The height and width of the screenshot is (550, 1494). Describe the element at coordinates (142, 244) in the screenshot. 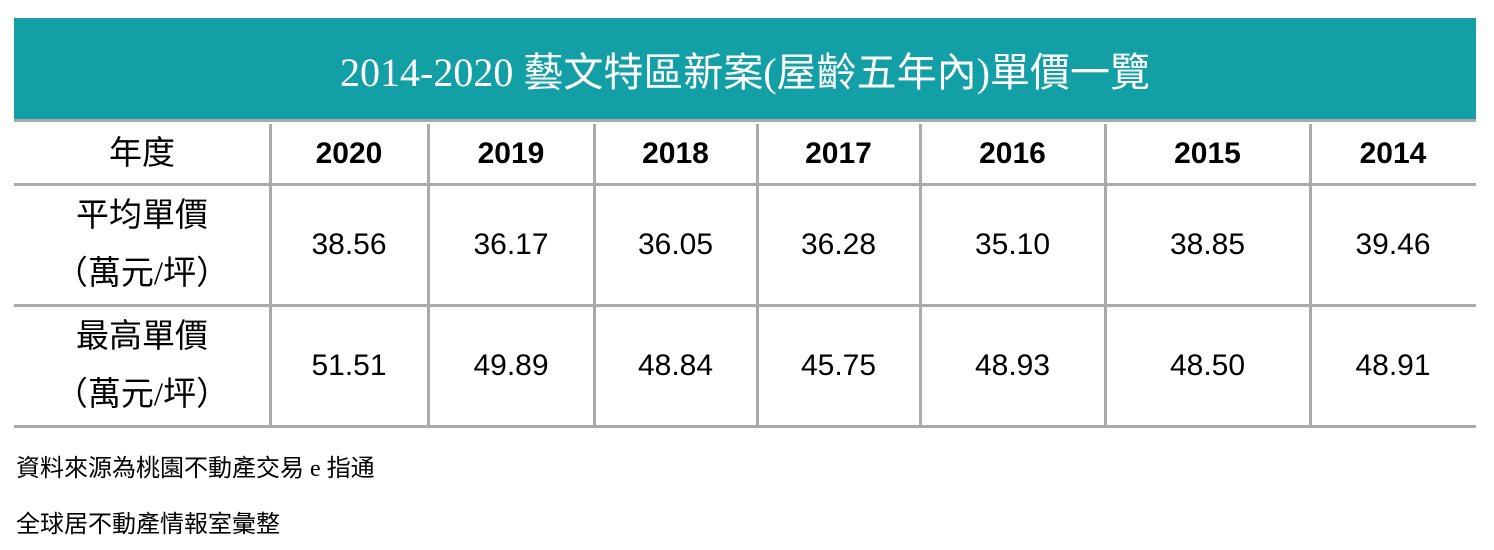

I see `row-label: 平均單價 （萬元/坪）` at that location.